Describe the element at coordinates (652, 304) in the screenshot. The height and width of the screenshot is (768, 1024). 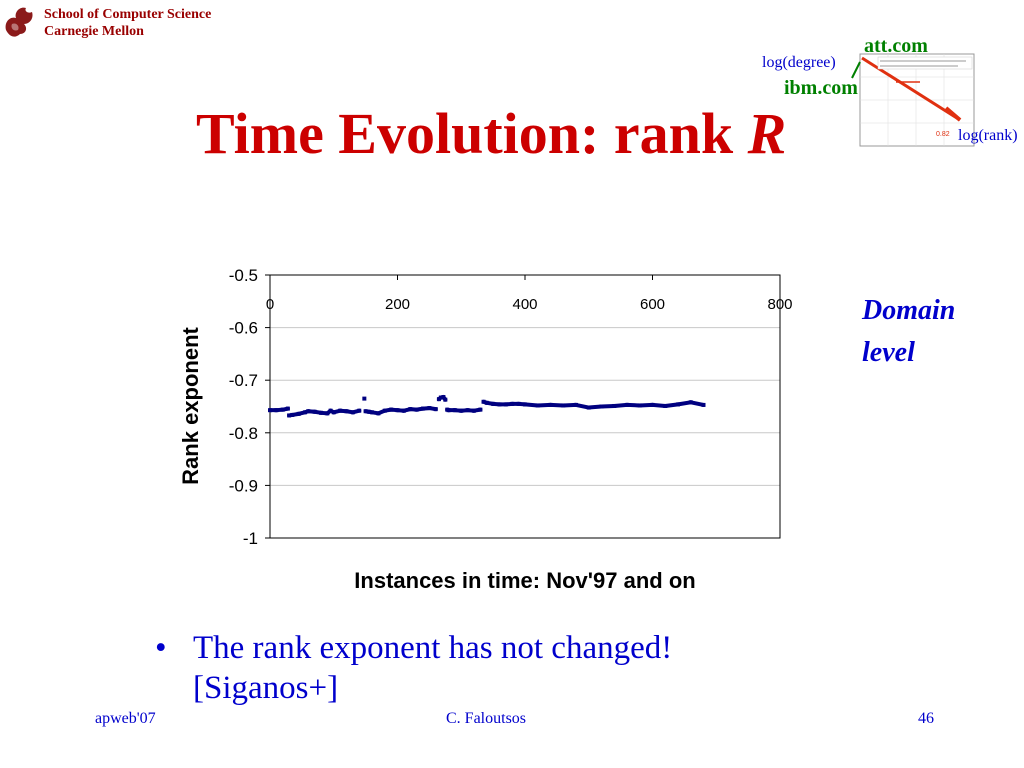
I see `x-tick-label: 600` at that location.